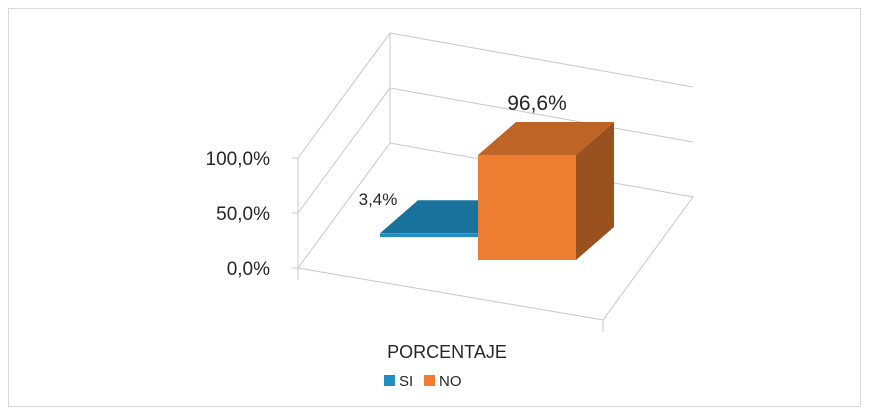 This screenshot has width=871, height=415. I want to click on bar-no-front, so click(527, 207).